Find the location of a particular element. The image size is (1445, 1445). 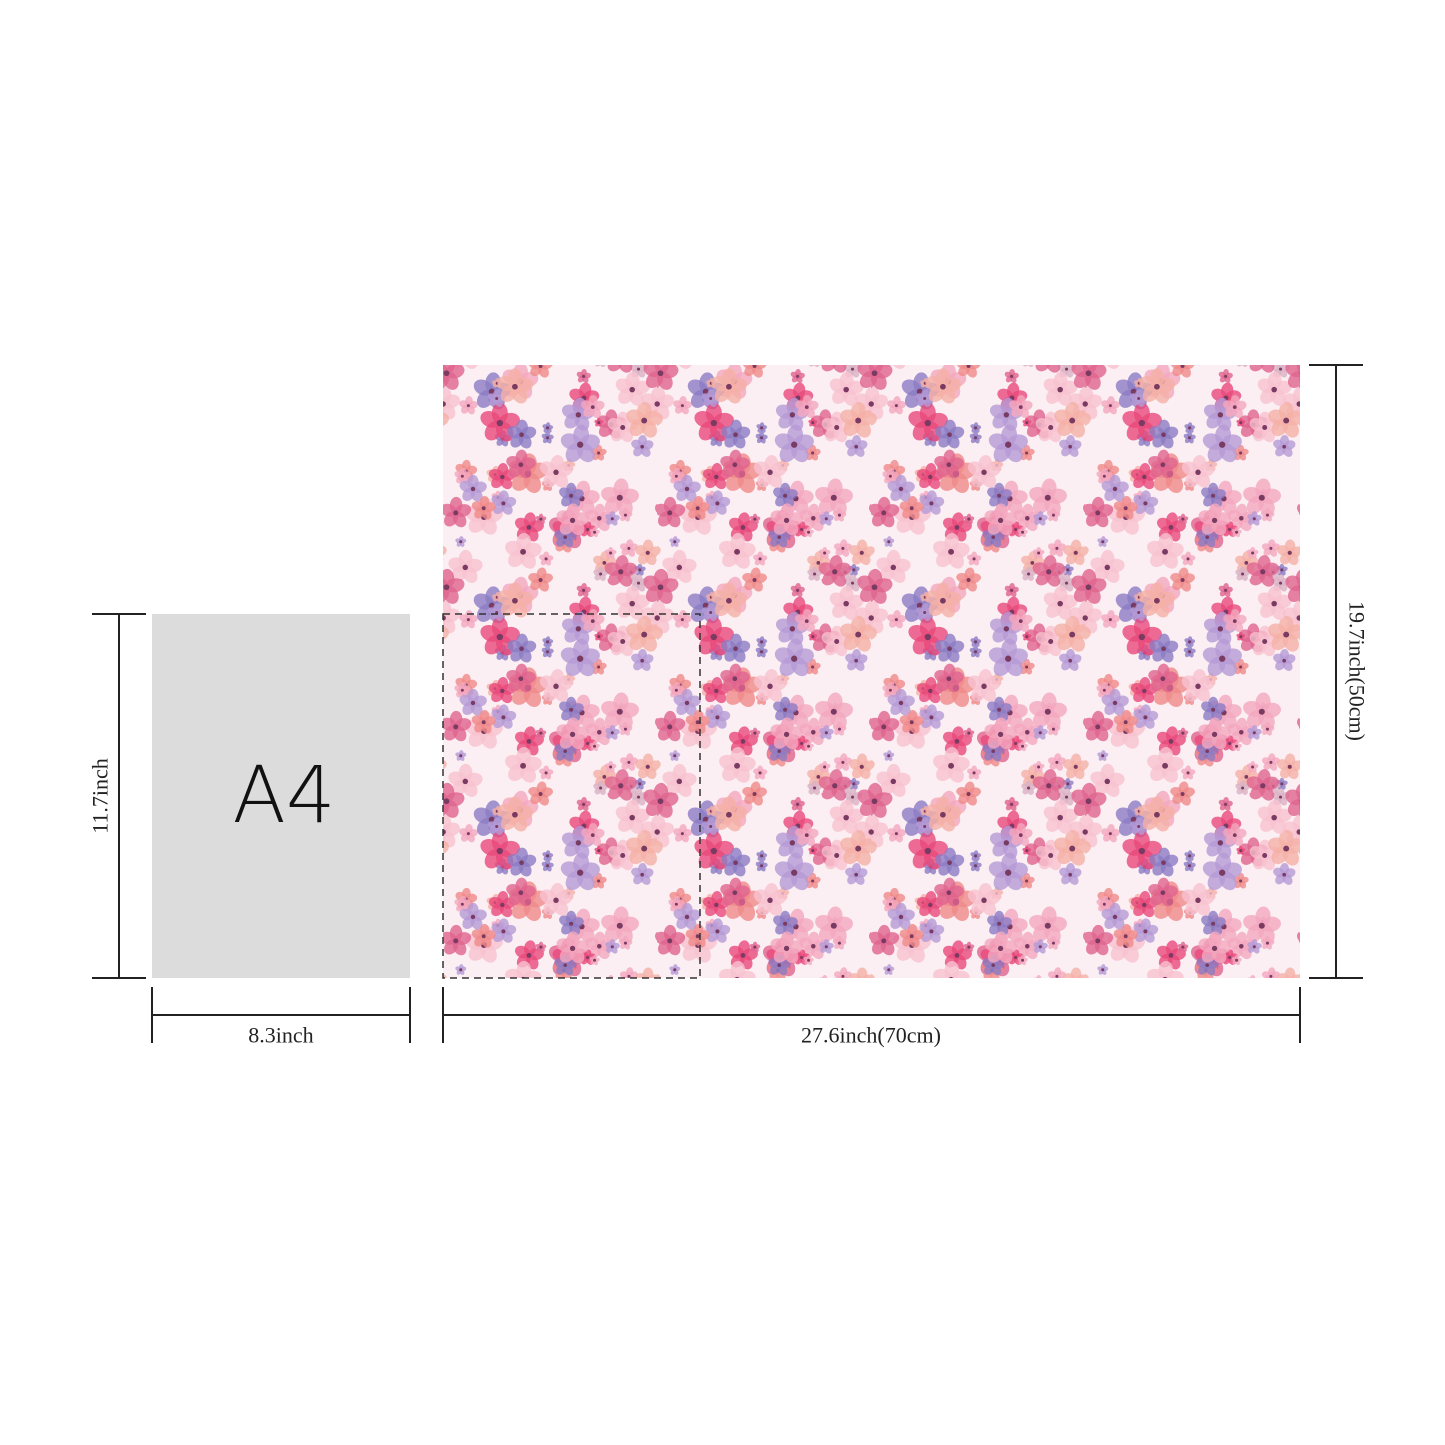

a4-width-dimension is located at coordinates (281, 1015).